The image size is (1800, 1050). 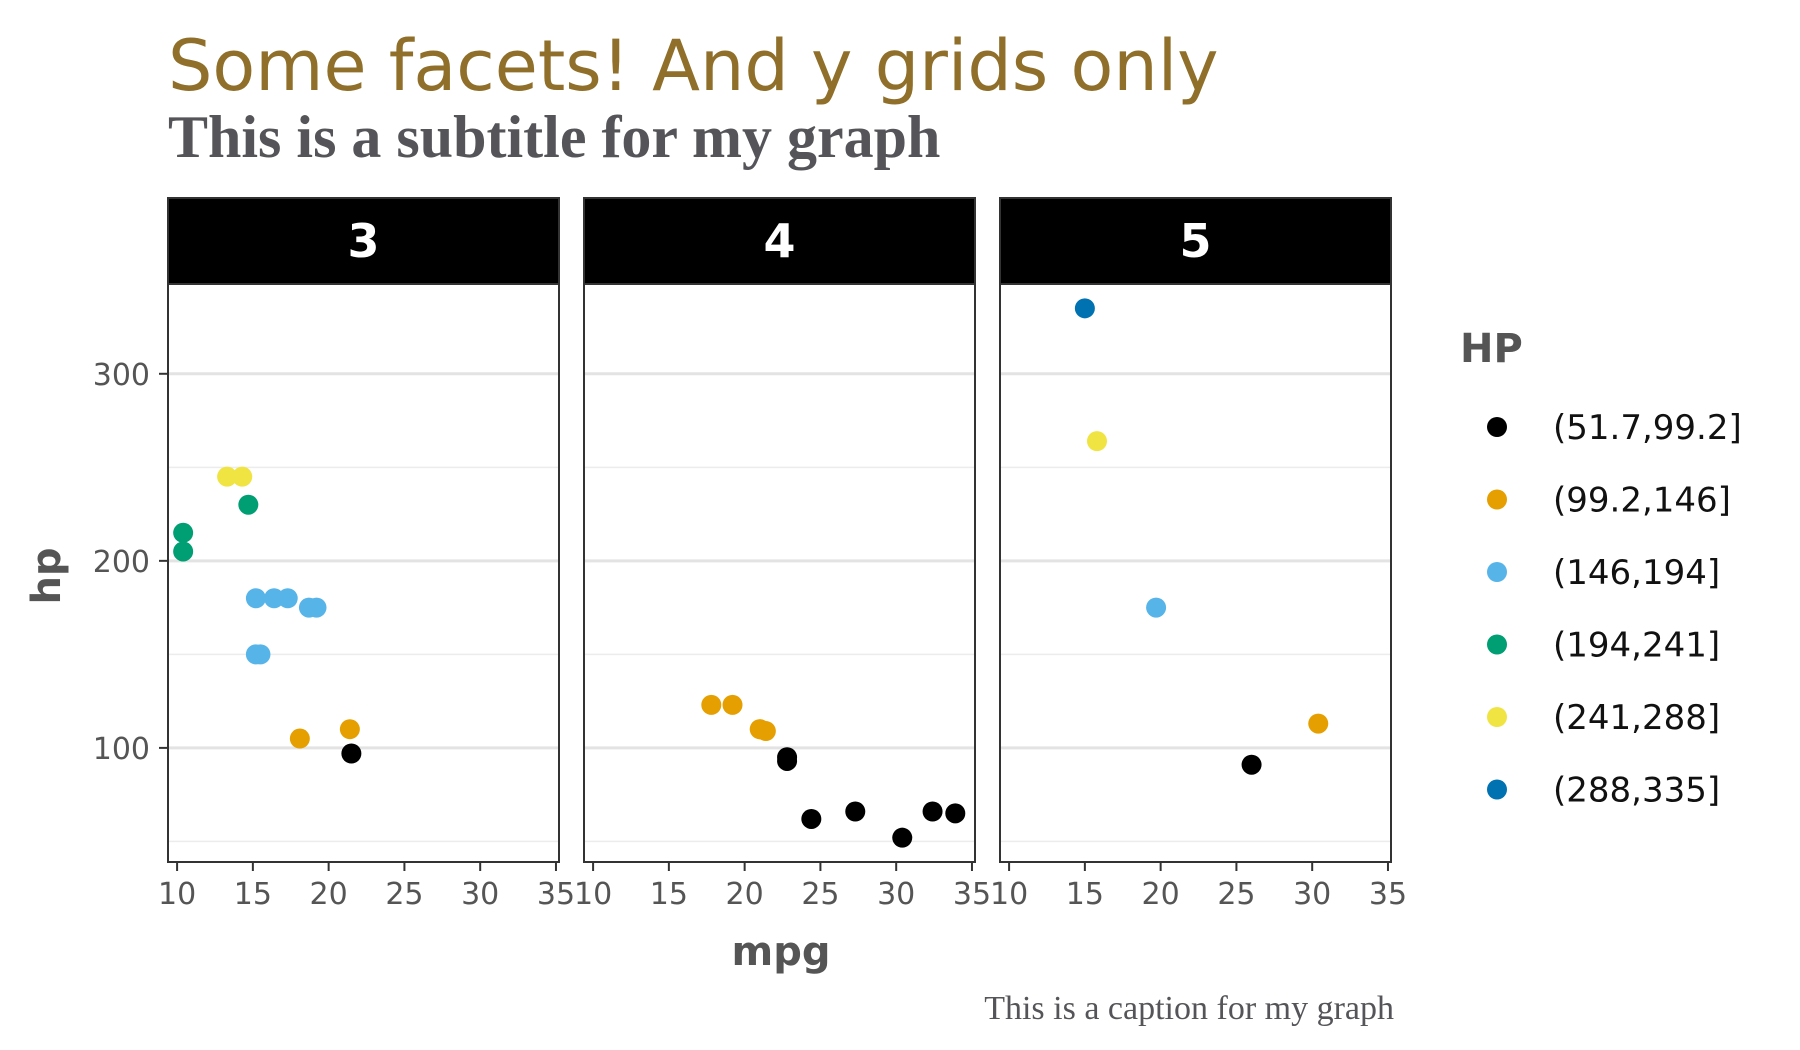 I want to click on legend-title: HP, so click(x=1491, y=349).